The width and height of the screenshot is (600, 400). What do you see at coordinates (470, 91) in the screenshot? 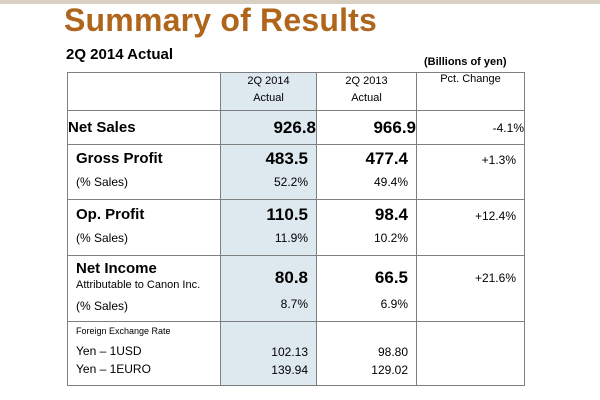
I see `header-pct-change: Pct. Change` at bounding box center [470, 91].